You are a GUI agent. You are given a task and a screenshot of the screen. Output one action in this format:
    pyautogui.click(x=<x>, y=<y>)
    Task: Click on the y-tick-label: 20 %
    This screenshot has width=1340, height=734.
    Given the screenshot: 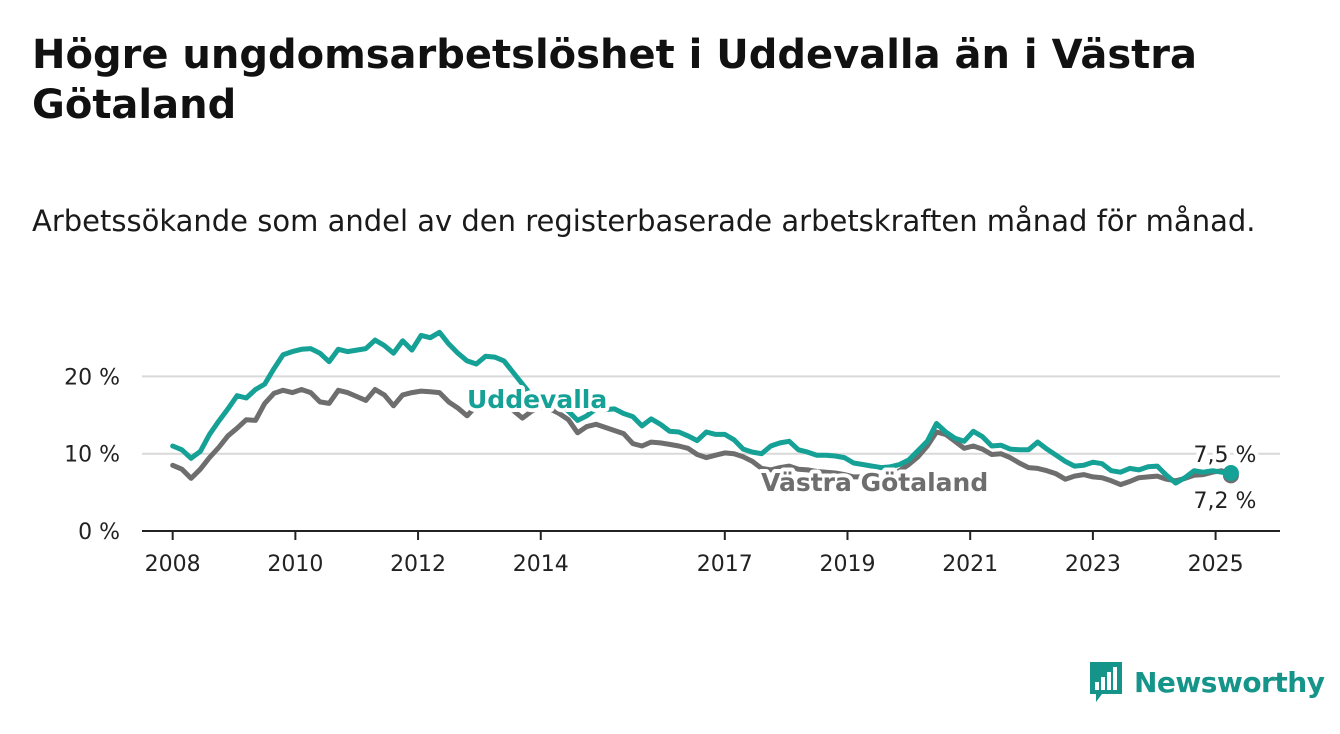 What is the action you would take?
    pyautogui.click(x=92, y=377)
    